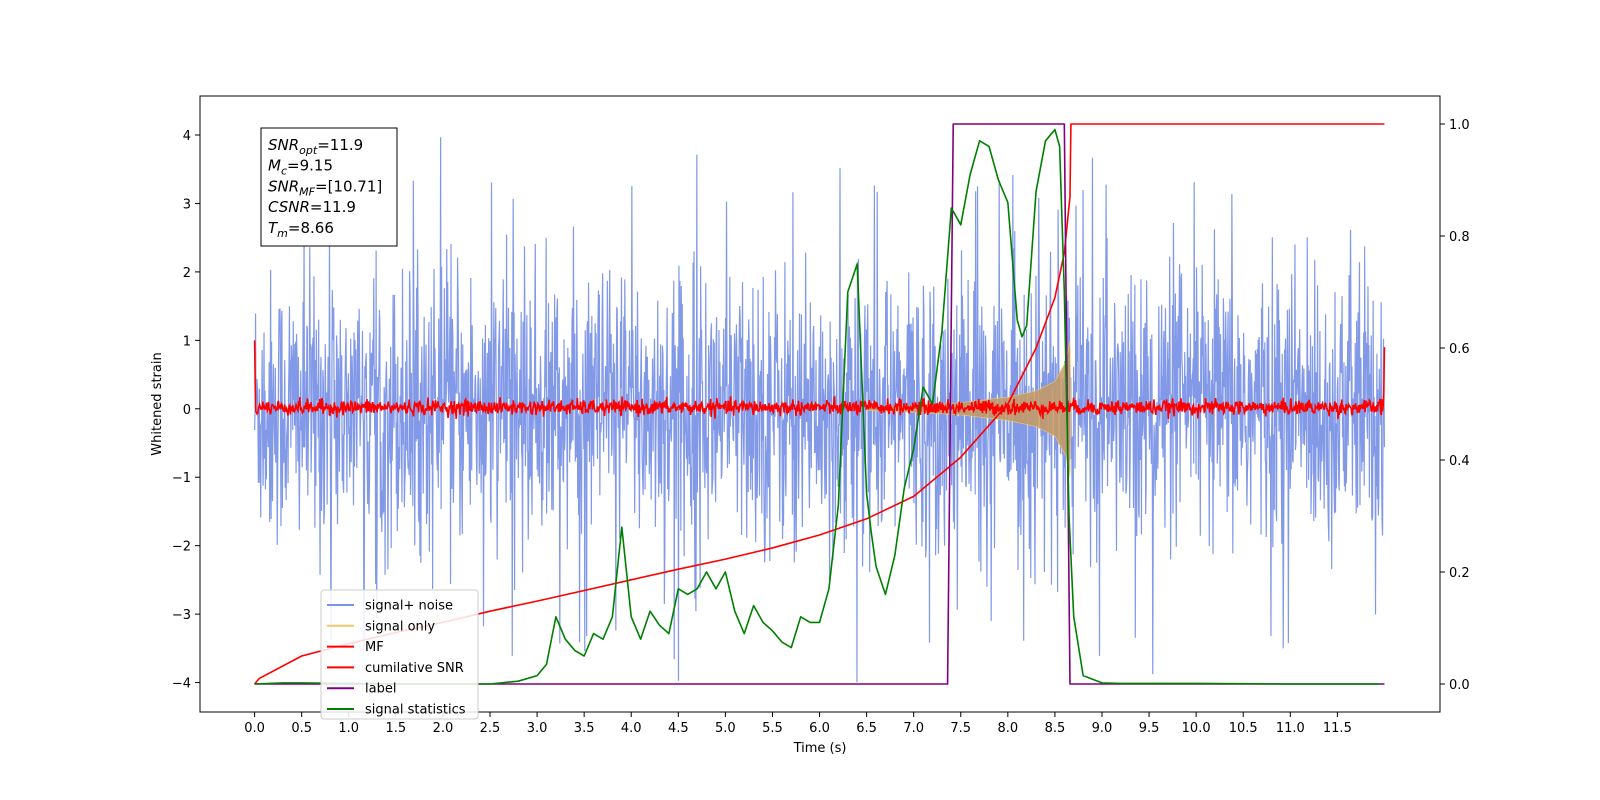  I want to click on annotation-value: =[10.71], so click(348, 186).